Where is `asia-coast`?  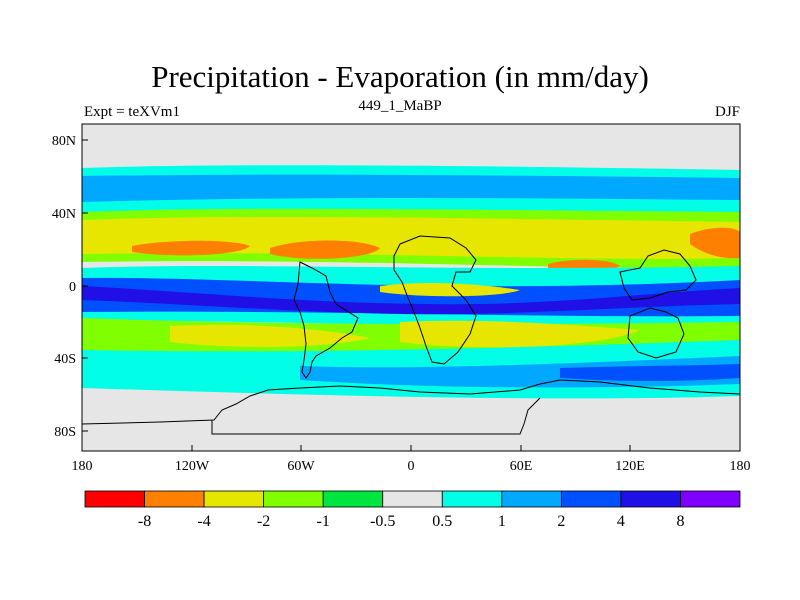 asia-coast is located at coordinates (658, 275).